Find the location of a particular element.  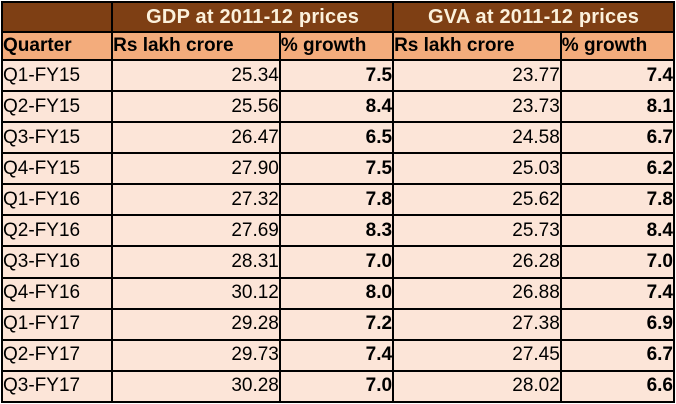

gva-value-cell: 28.02 is located at coordinates (477, 386).